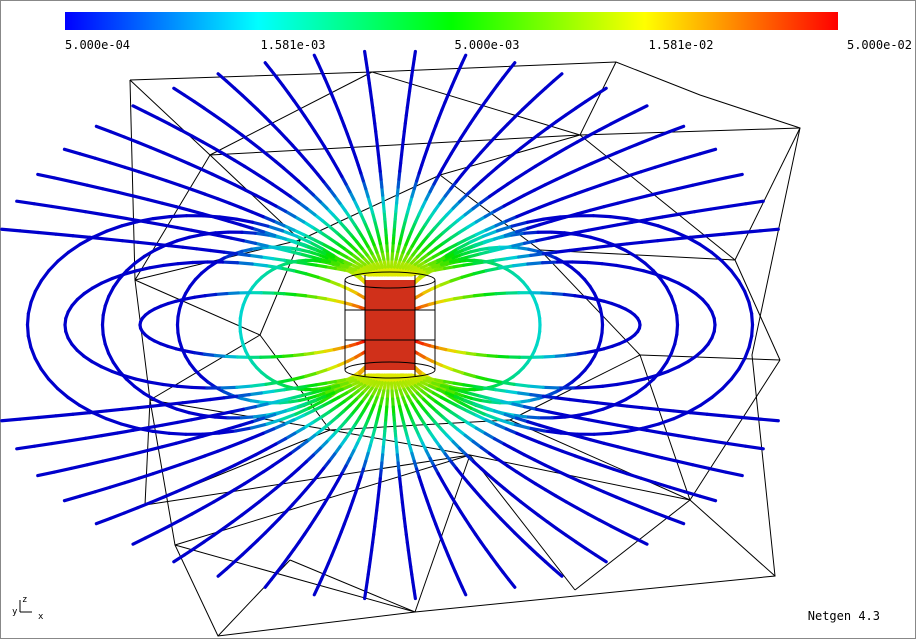  What do you see at coordinates (24, 600) in the screenshot?
I see `axis-label: z` at bounding box center [24, 600].